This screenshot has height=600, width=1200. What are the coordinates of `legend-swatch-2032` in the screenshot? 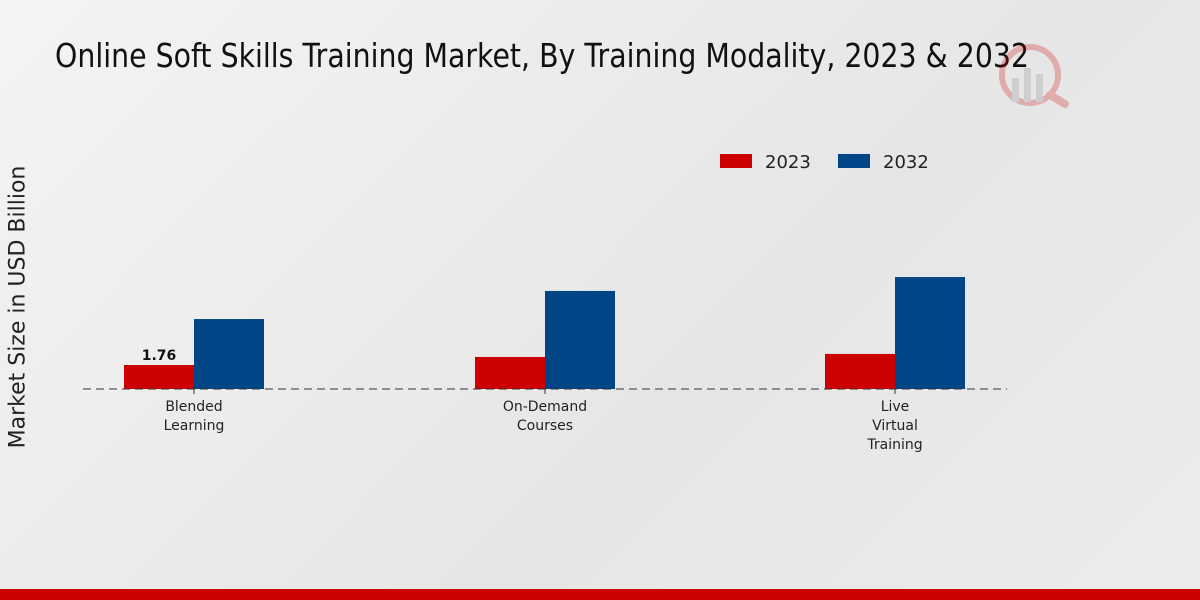 It's located at (854, 161).